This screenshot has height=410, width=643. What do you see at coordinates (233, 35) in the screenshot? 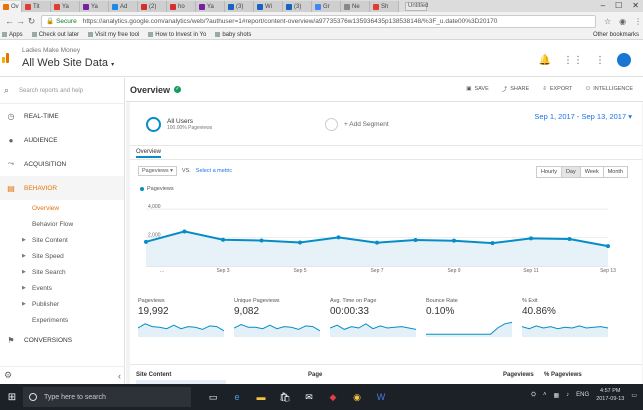
I see `bookmark-item: baby shots` at bounding box center [233, 35].